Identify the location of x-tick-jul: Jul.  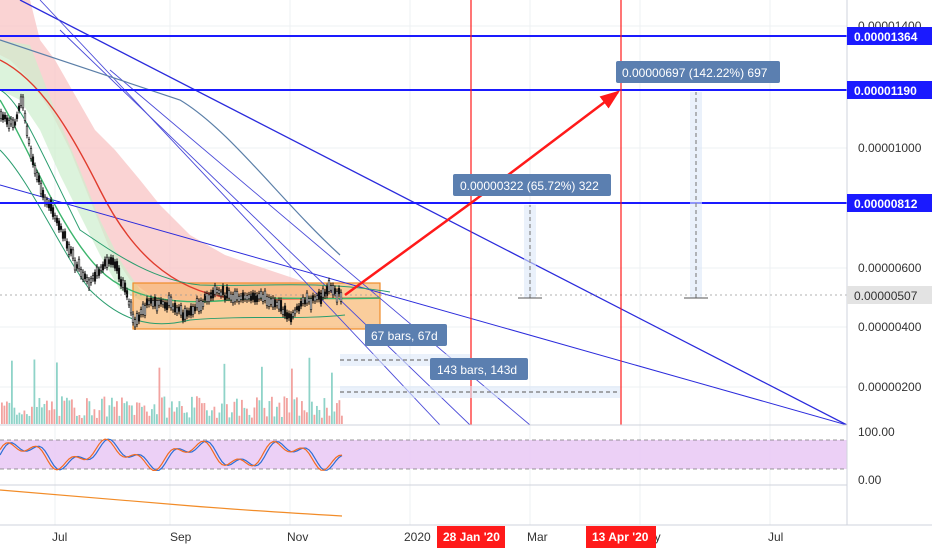
(59, 537).